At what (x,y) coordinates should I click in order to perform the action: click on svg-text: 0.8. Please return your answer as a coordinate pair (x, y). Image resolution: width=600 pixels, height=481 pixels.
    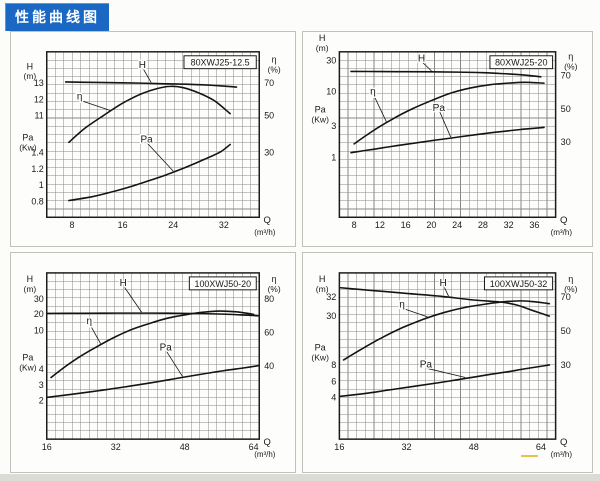
    Looking at the image, I should click on (37, 201).